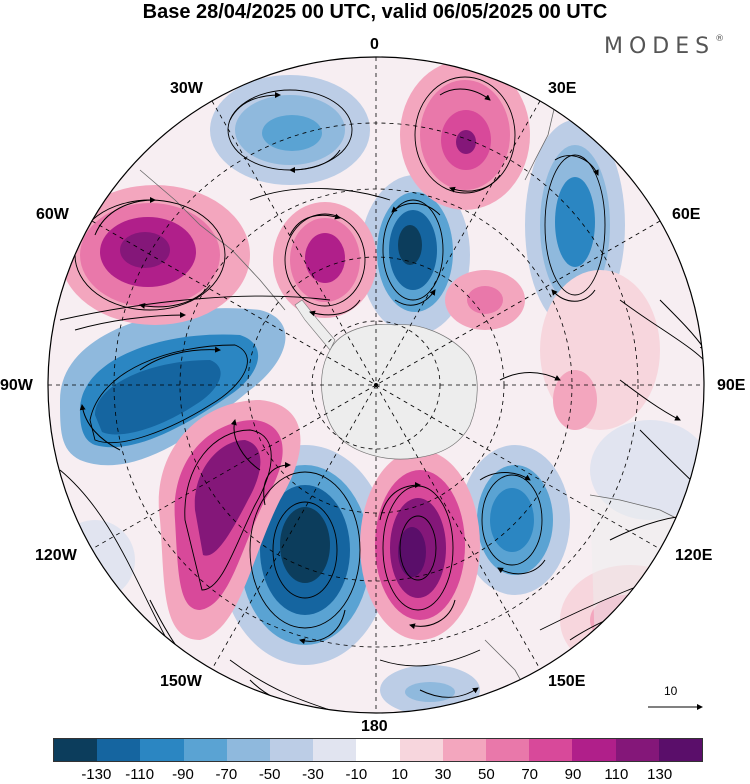 The width and height of the screenshot is (750, 784). What do you see at coordinates (356, 774) in the screenshot?
I see `colorbar-tick-label: -10` at bounding box center [356, 774].